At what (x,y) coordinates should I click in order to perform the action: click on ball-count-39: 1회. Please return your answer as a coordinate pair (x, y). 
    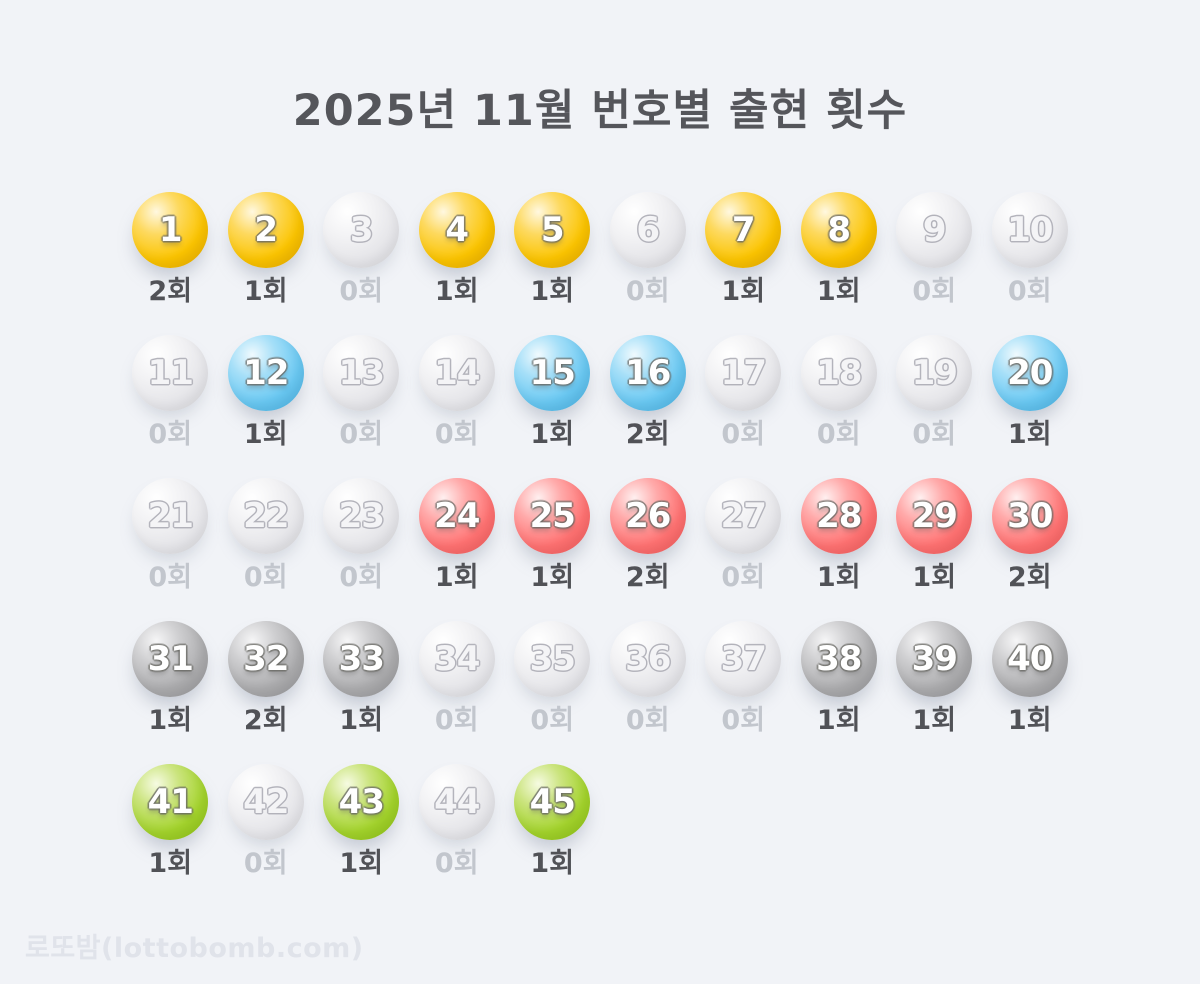
    Looking at the image, I should click on (934, 720).